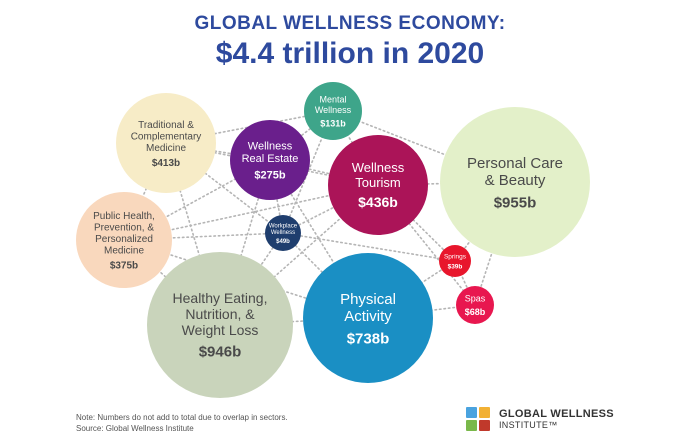 The width and height of the screenshot is (700, 448). What do you see at coordinates (124, 266) in the screenshot?
I see `bubble-value: $375b` at bounding box center [124, 266].